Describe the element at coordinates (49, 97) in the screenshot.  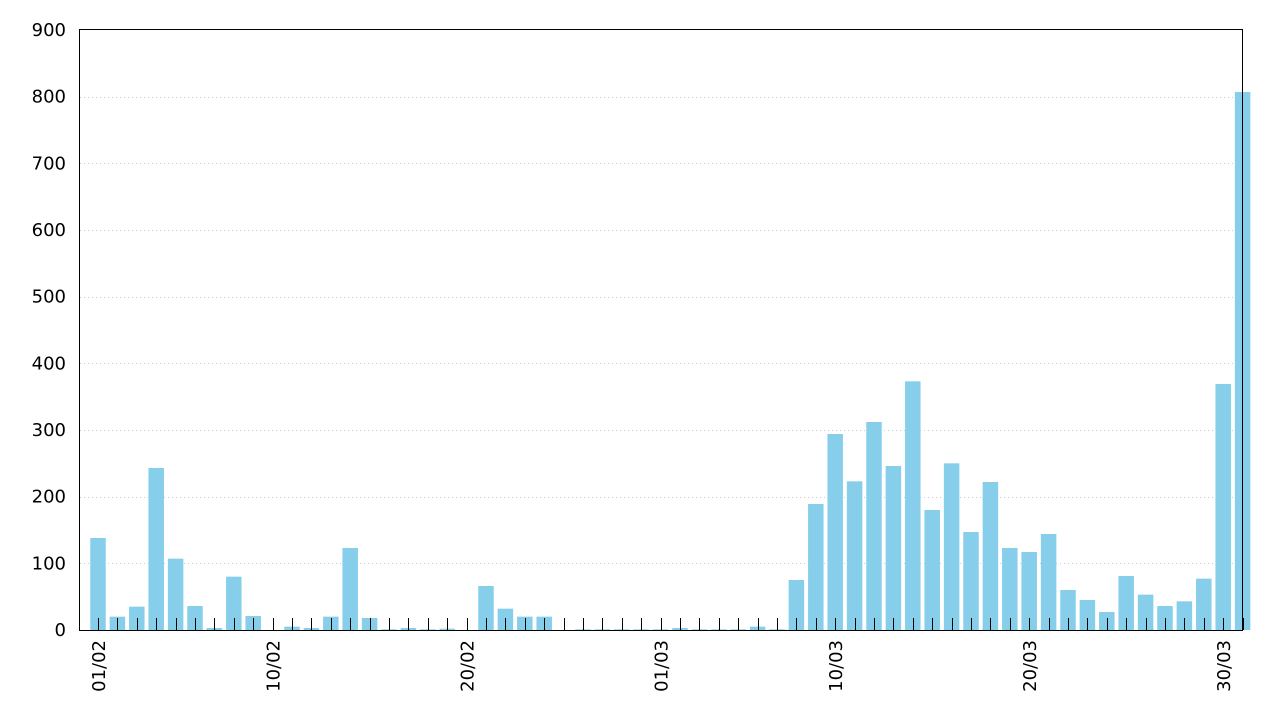
I see `y-tick-label: 800` at that location.